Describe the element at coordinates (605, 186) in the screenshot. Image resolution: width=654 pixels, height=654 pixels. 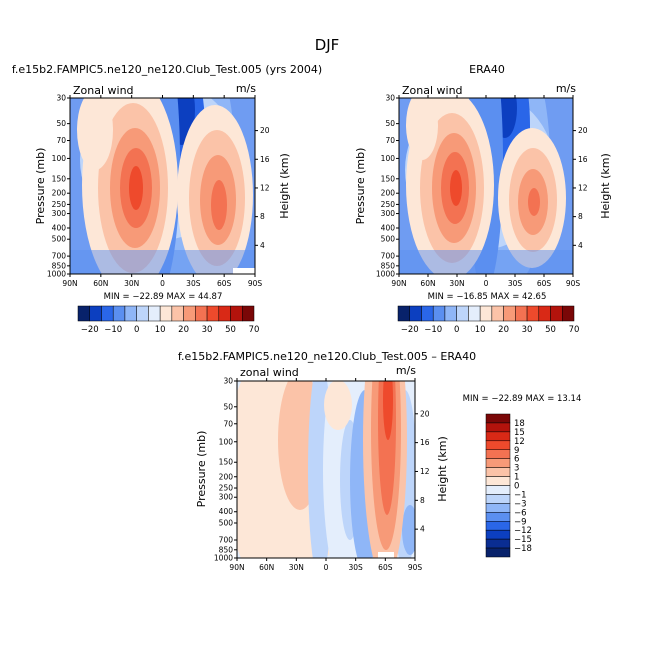
I see `panel-obs-y2label: Height (km)` at that location.